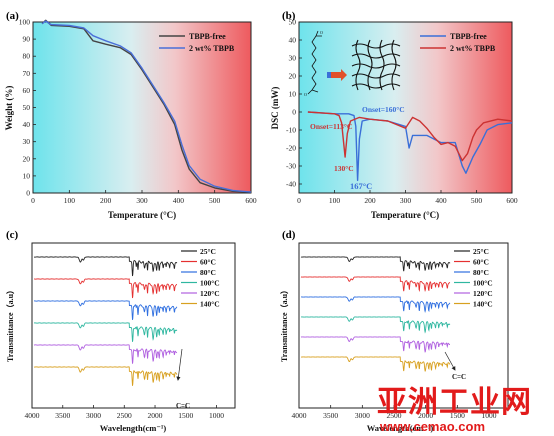 The height and width of the screenshot is (436, 554). Describe the element at coordinates (483, 304) in the screenshot. I see `legend-label: 140°C` at that location.